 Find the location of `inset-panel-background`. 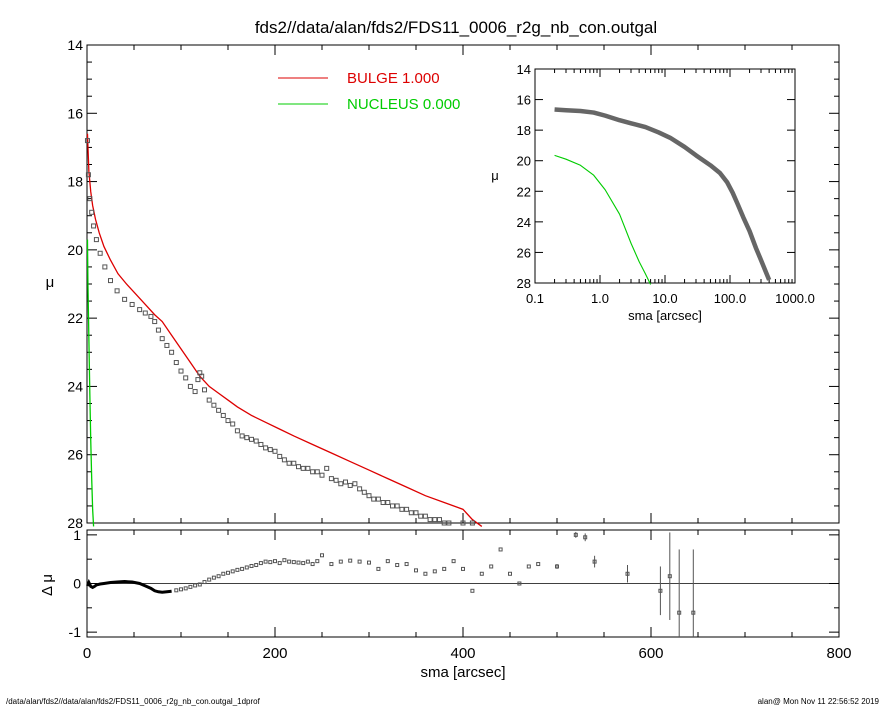

inset-panel-background is located at coordinates (665, 176).